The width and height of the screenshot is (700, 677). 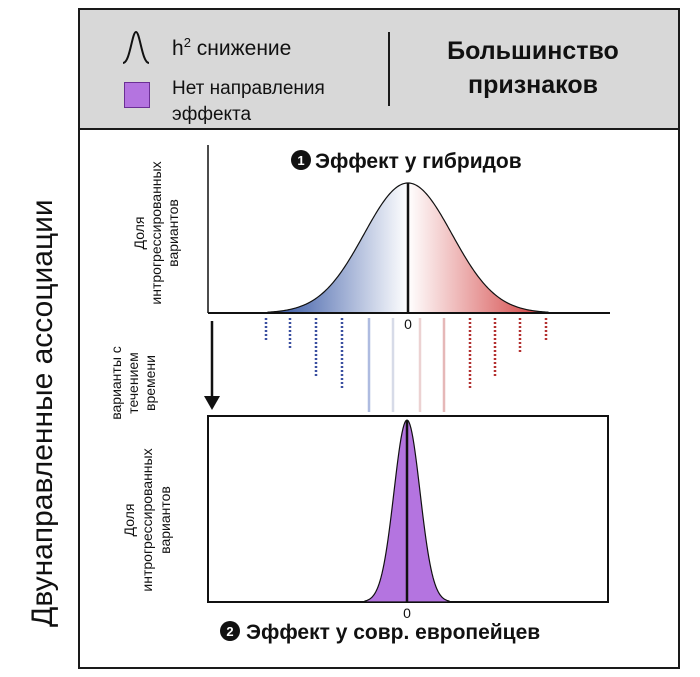 What do you see at coordinates (248, 88) in the screenshot?
I see `no-direction-label-line1: Нет направления` at bounding box center [248, 88].